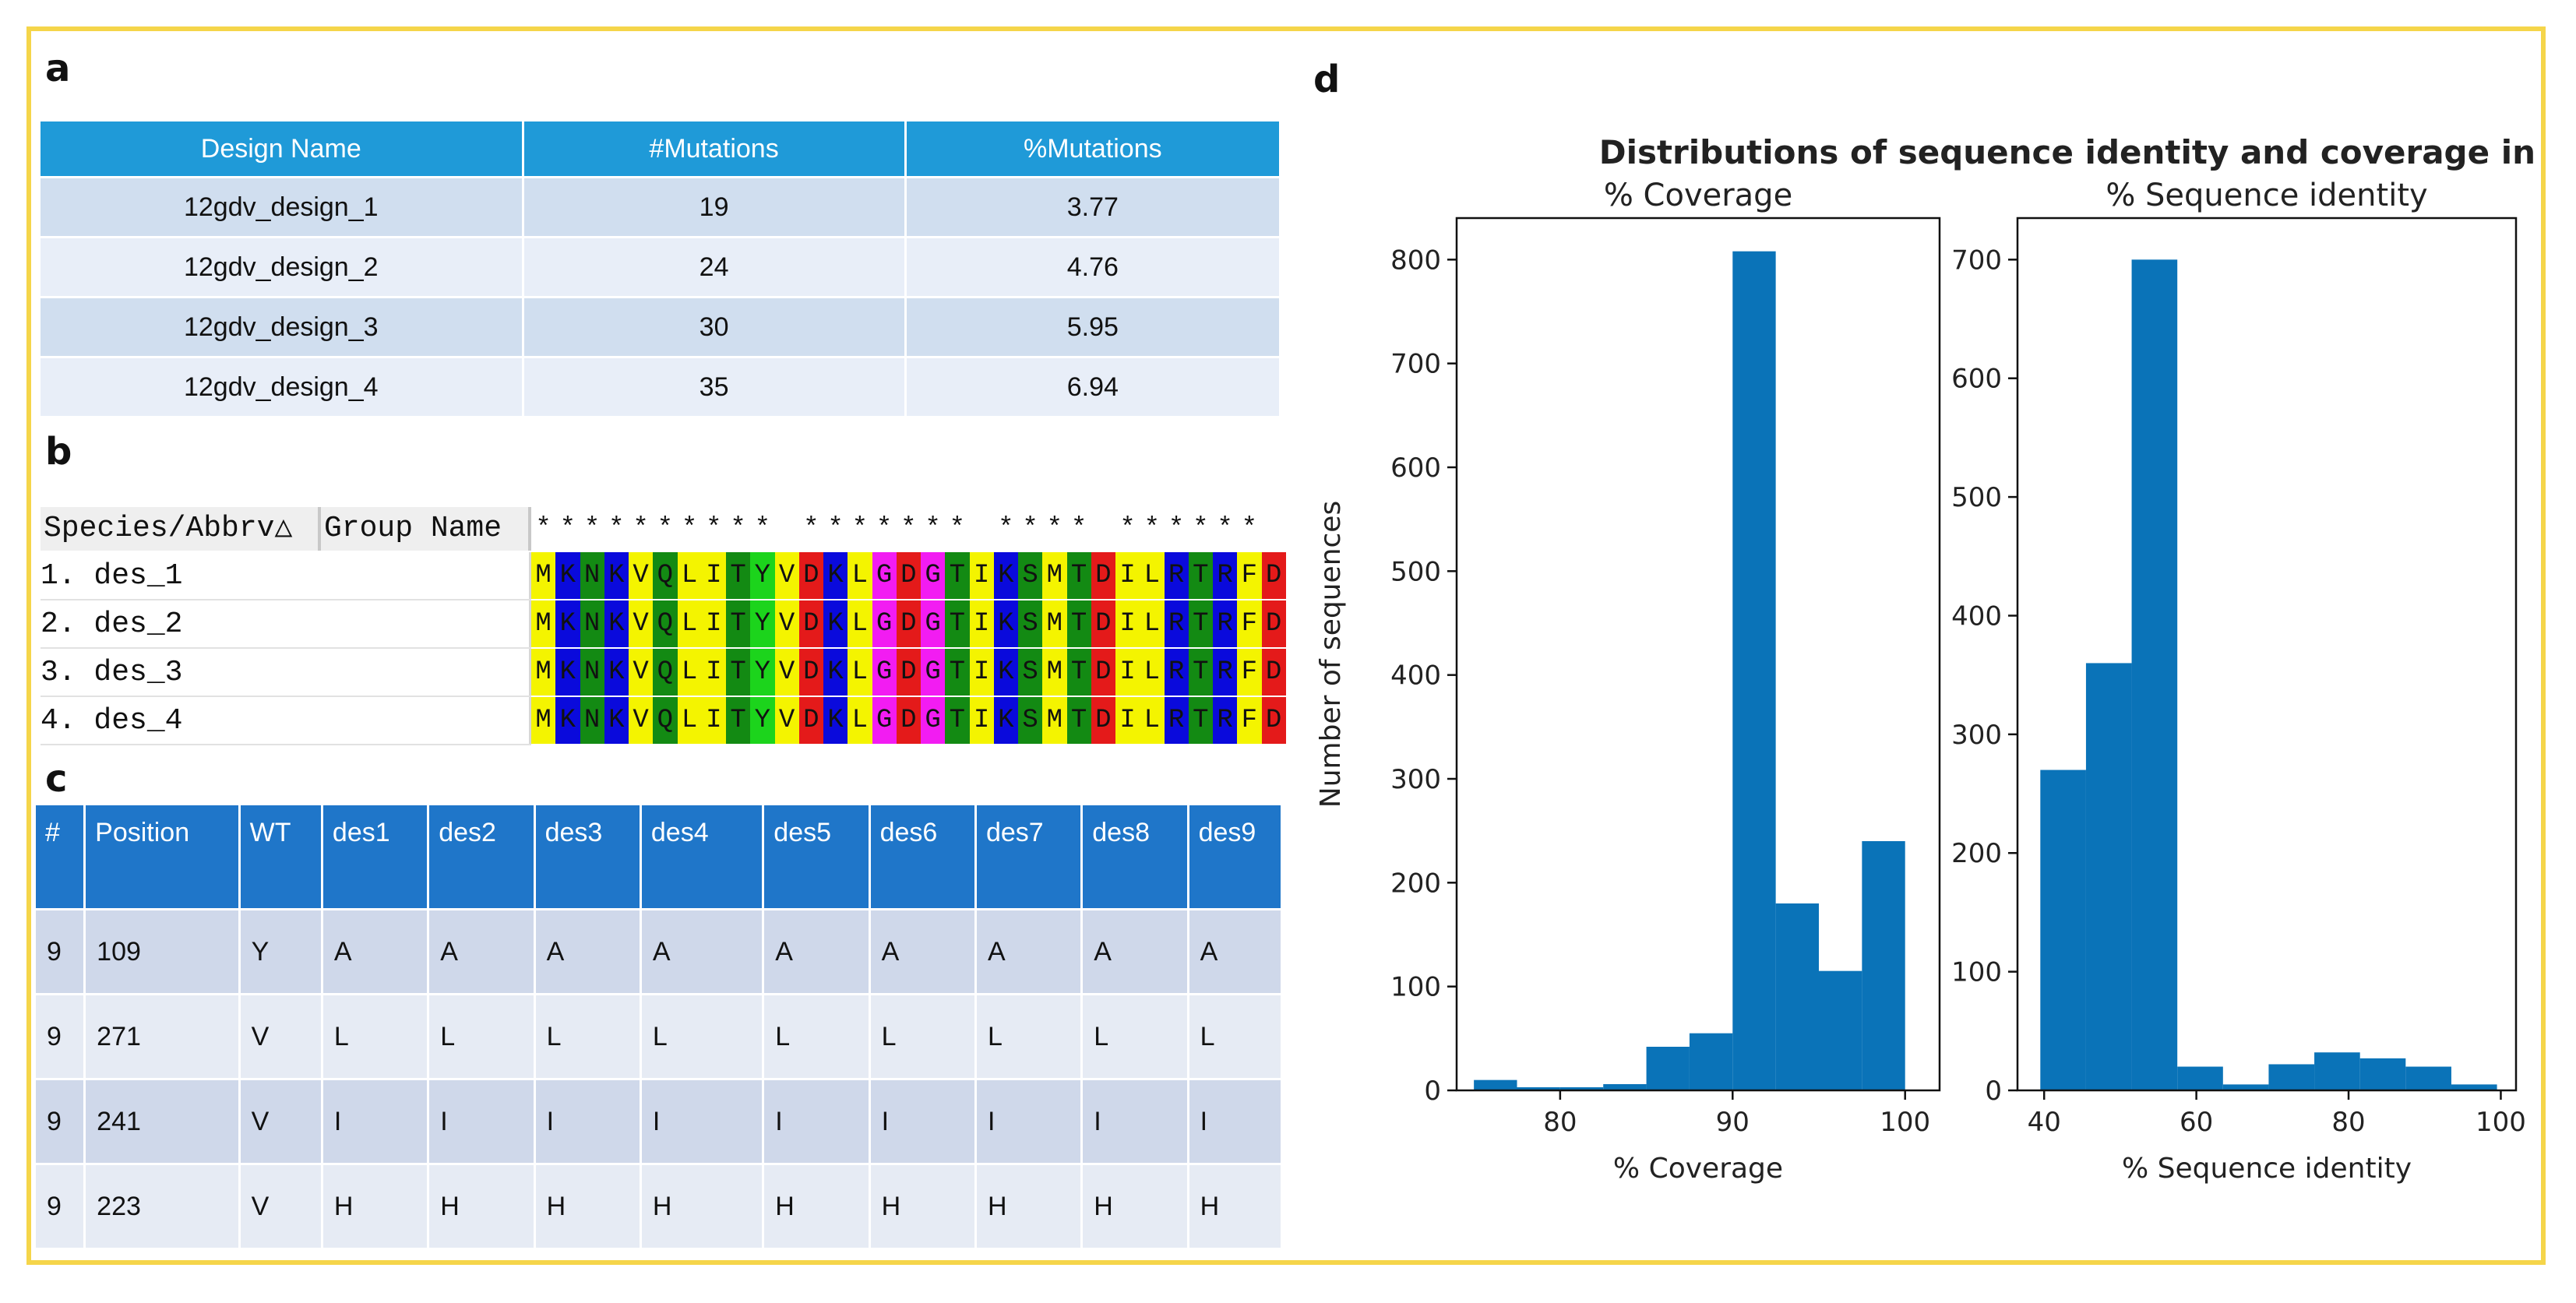  Describe the element at coordinates (1030, 857) in the screenshot. I see `column-header: des7` at that location.